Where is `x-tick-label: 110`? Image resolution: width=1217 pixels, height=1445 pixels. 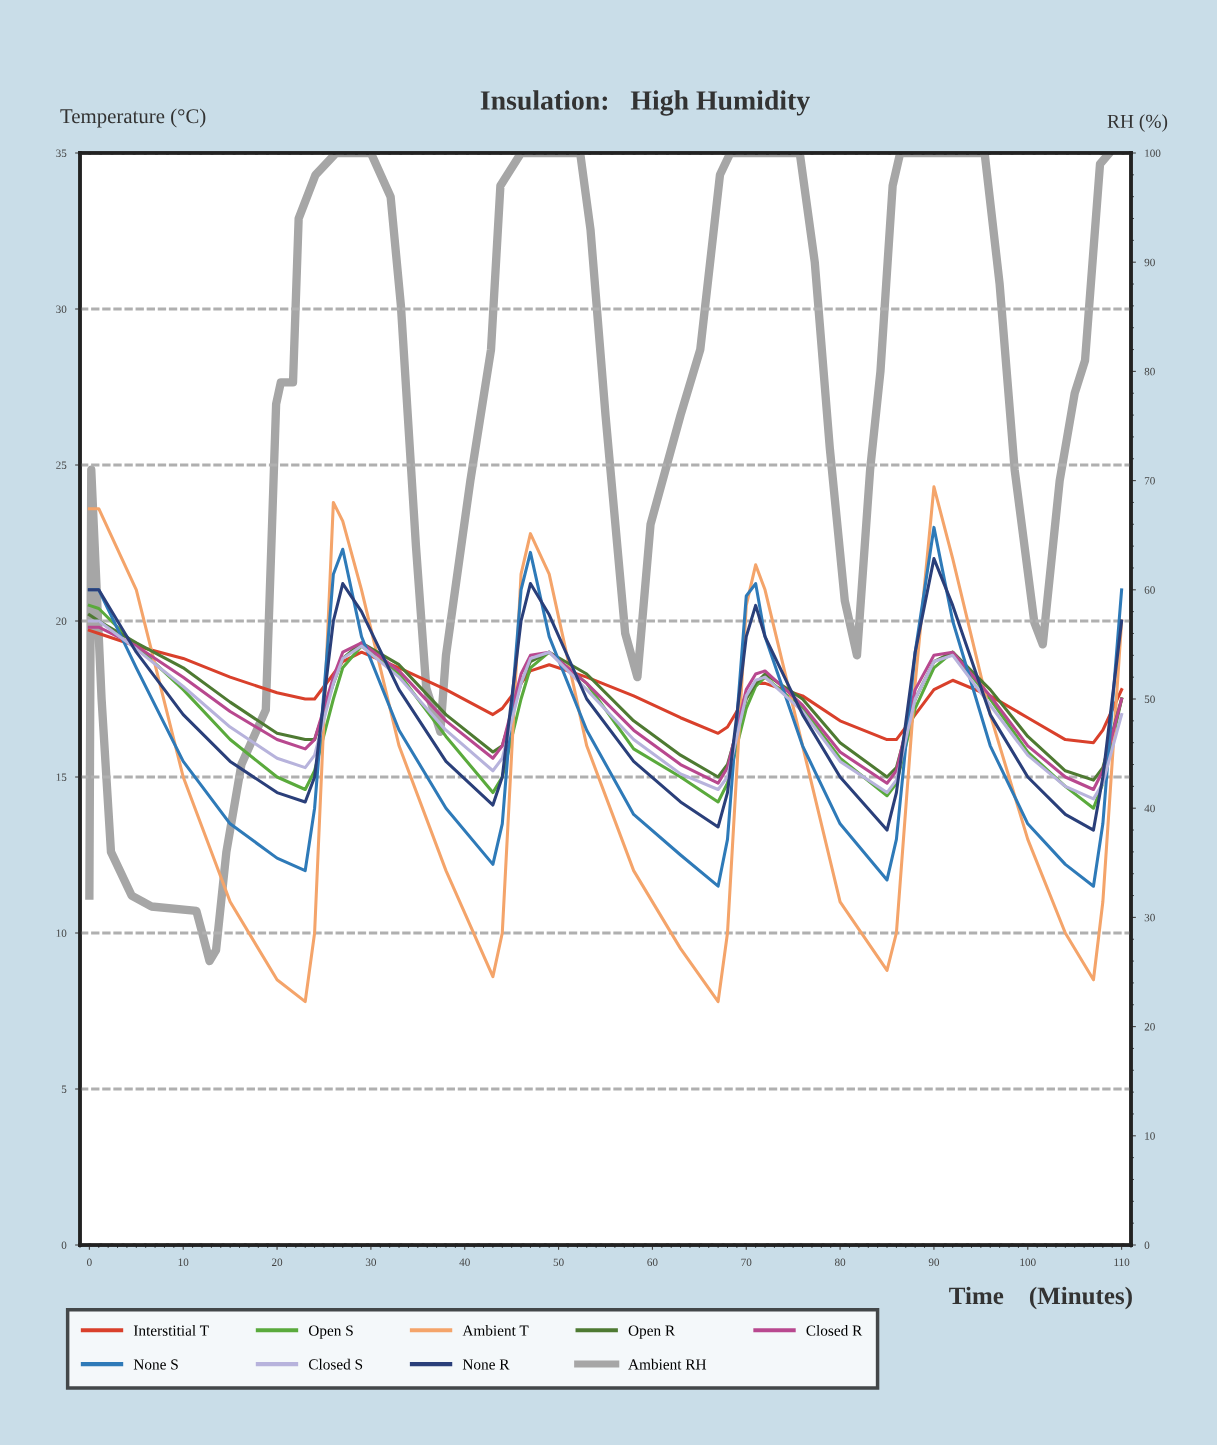 x-tick-label: 110 is located at coordinates (1122, 1262).